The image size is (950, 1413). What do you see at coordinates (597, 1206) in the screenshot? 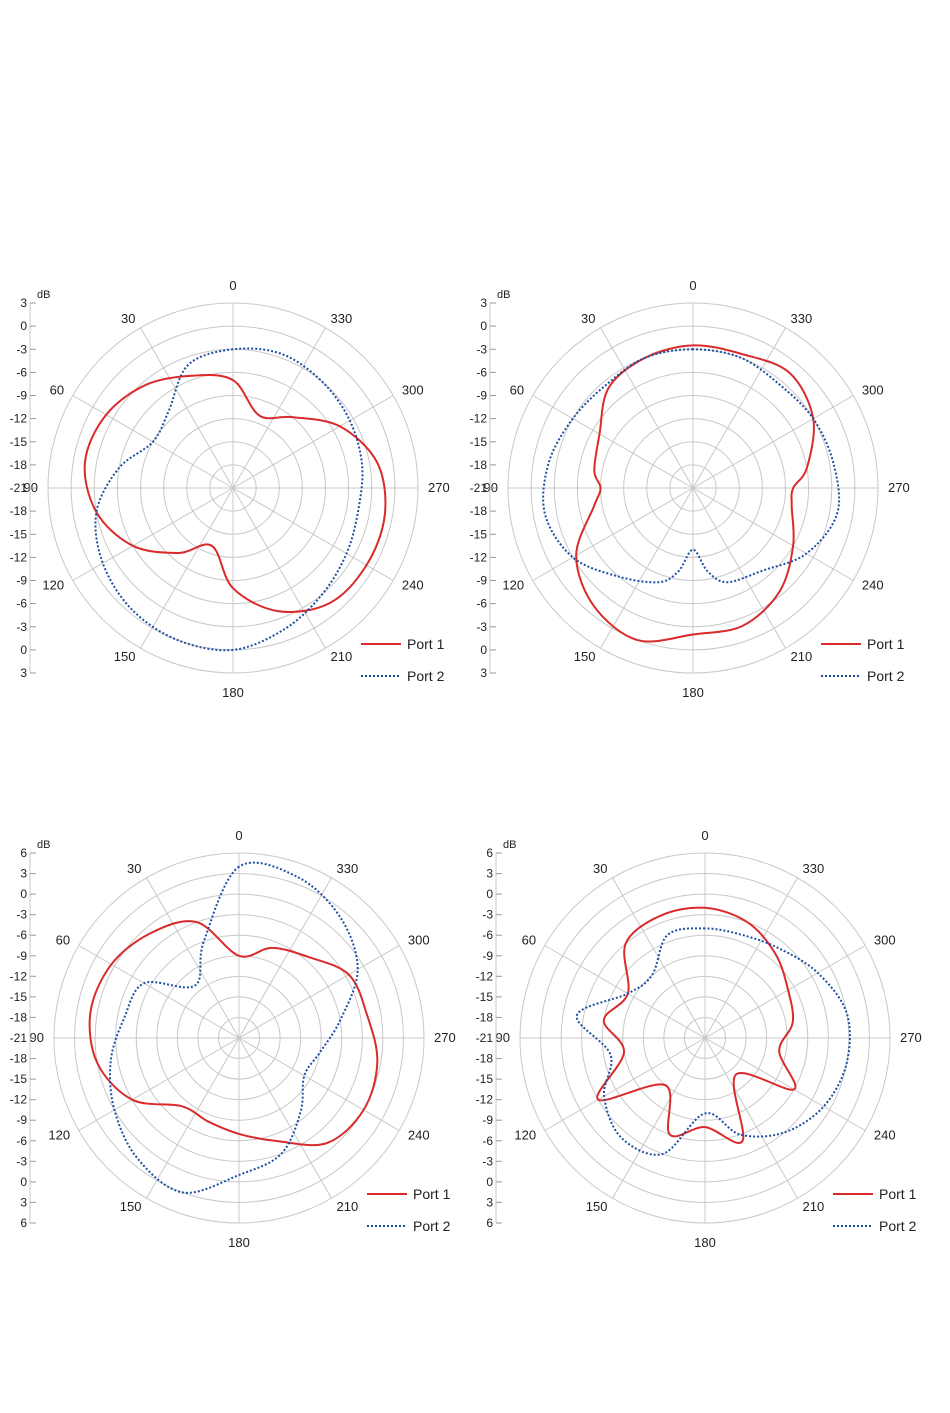
I see `angle-label-150: 150` at bounding box center [597, 1206].